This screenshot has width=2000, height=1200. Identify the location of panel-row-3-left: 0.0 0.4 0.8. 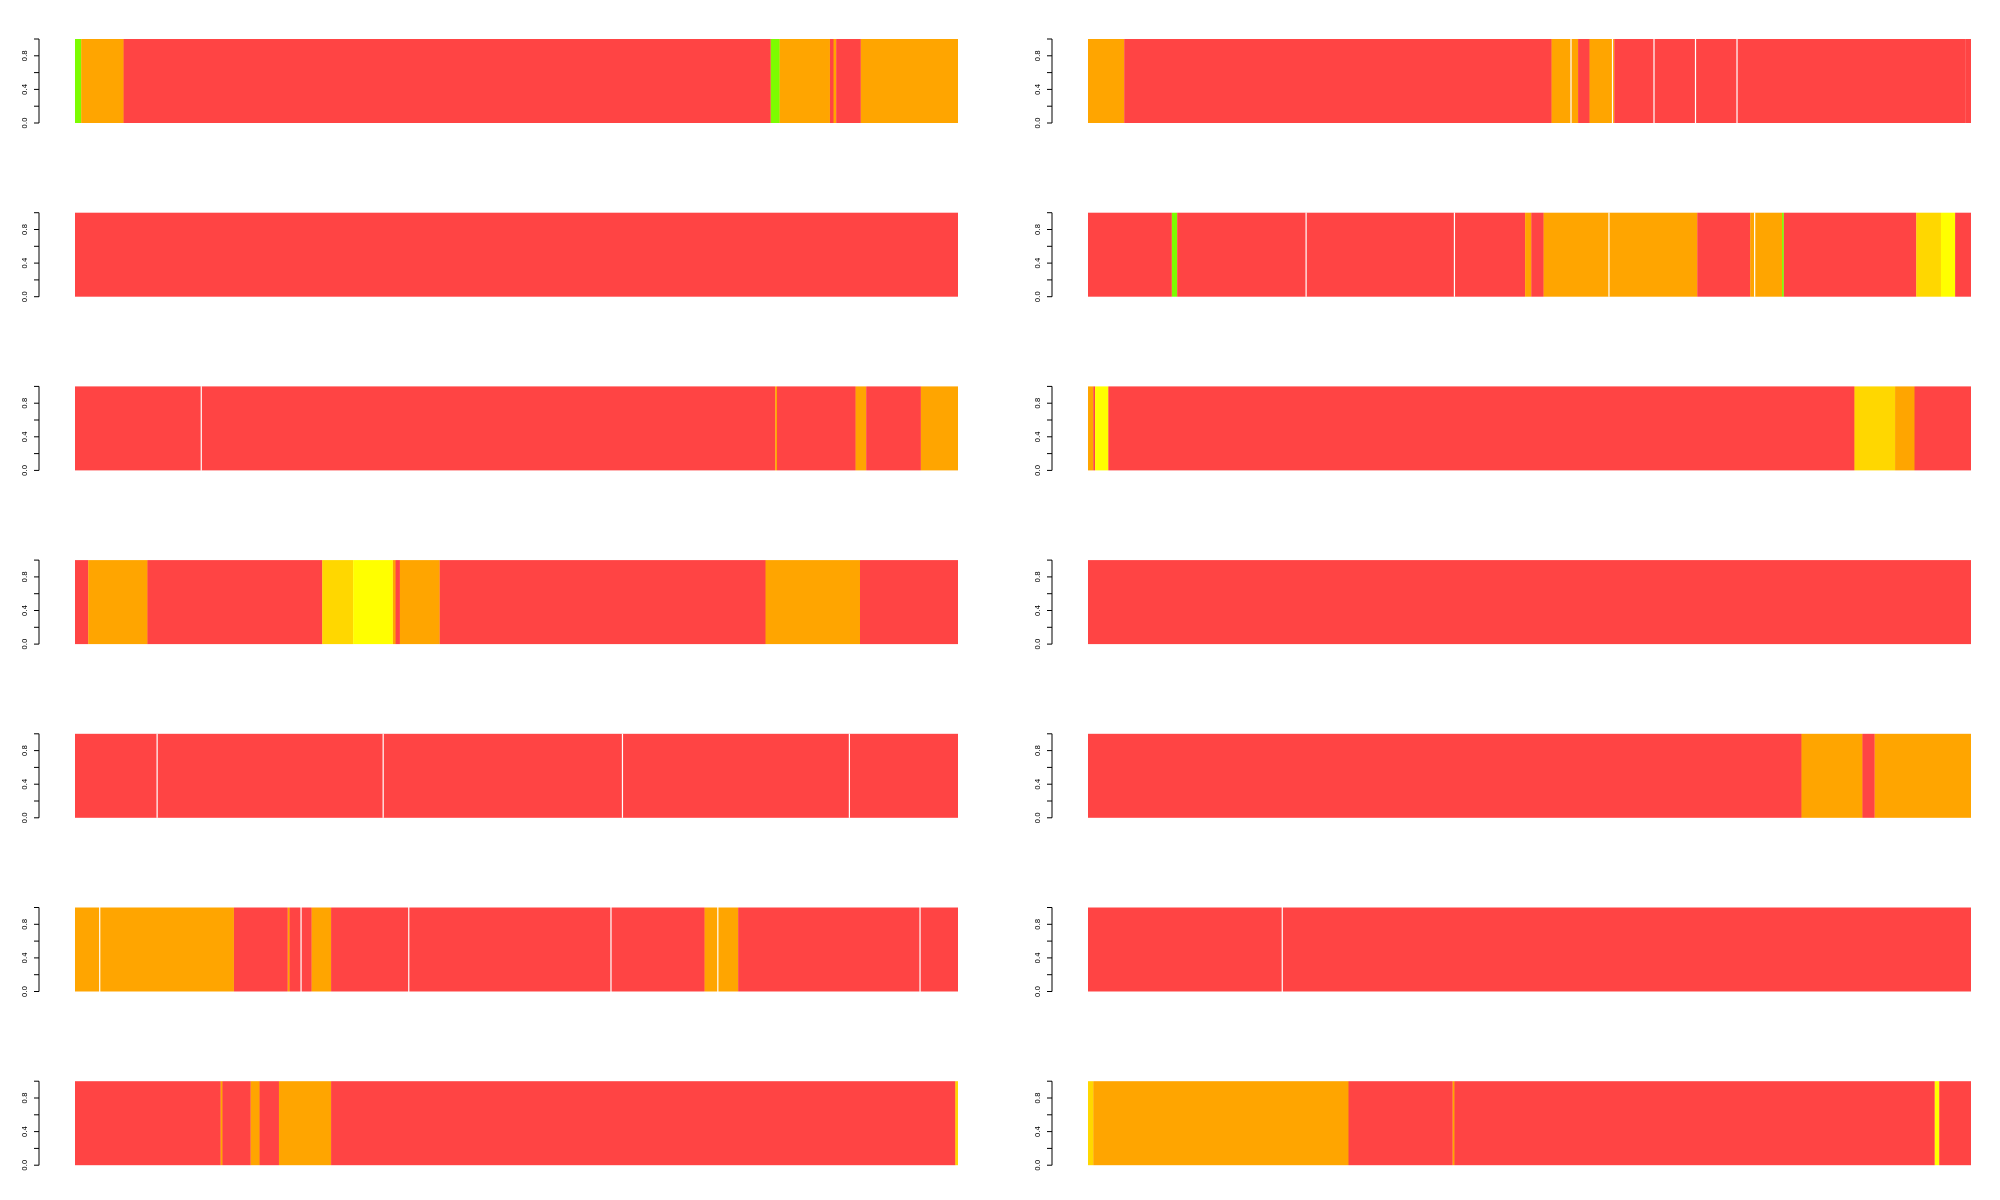
(489, 430).